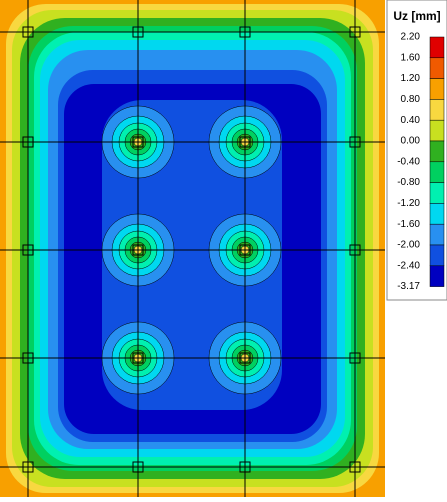  What do you see at coordinates (408, 286) in the screenshot?
I see `legend-label: -3.17` at bounding box center [408, 286].